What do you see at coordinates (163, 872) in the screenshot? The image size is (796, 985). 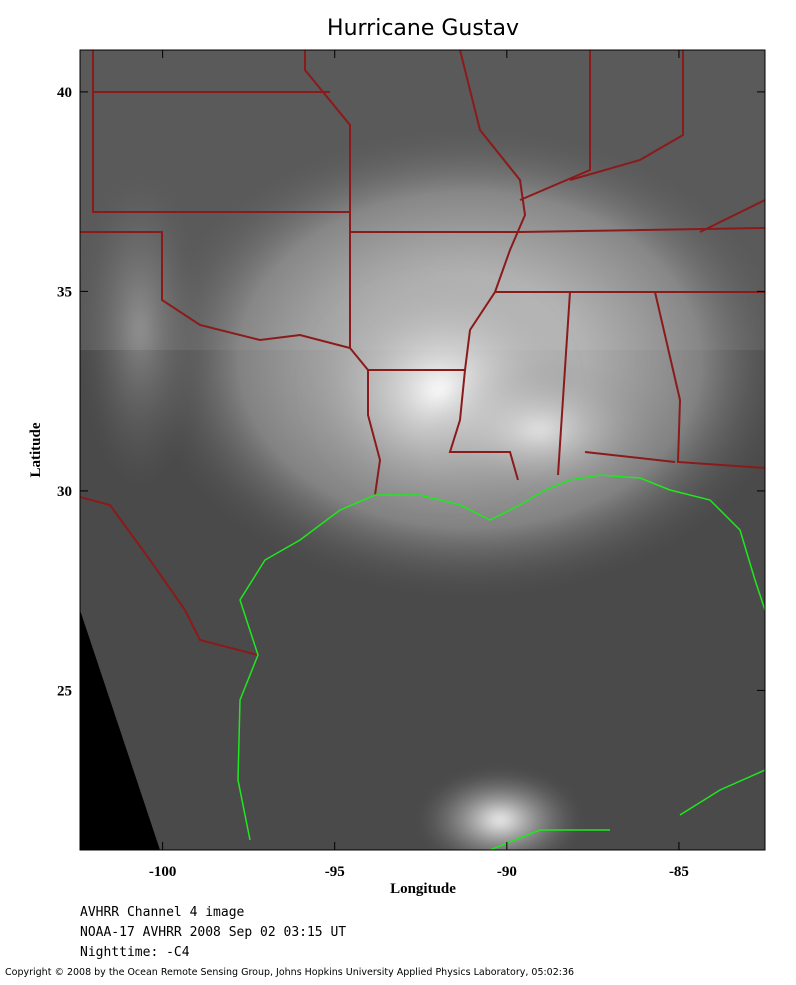 I see `x-tick-label: -100` at bounding box center [163, 872].